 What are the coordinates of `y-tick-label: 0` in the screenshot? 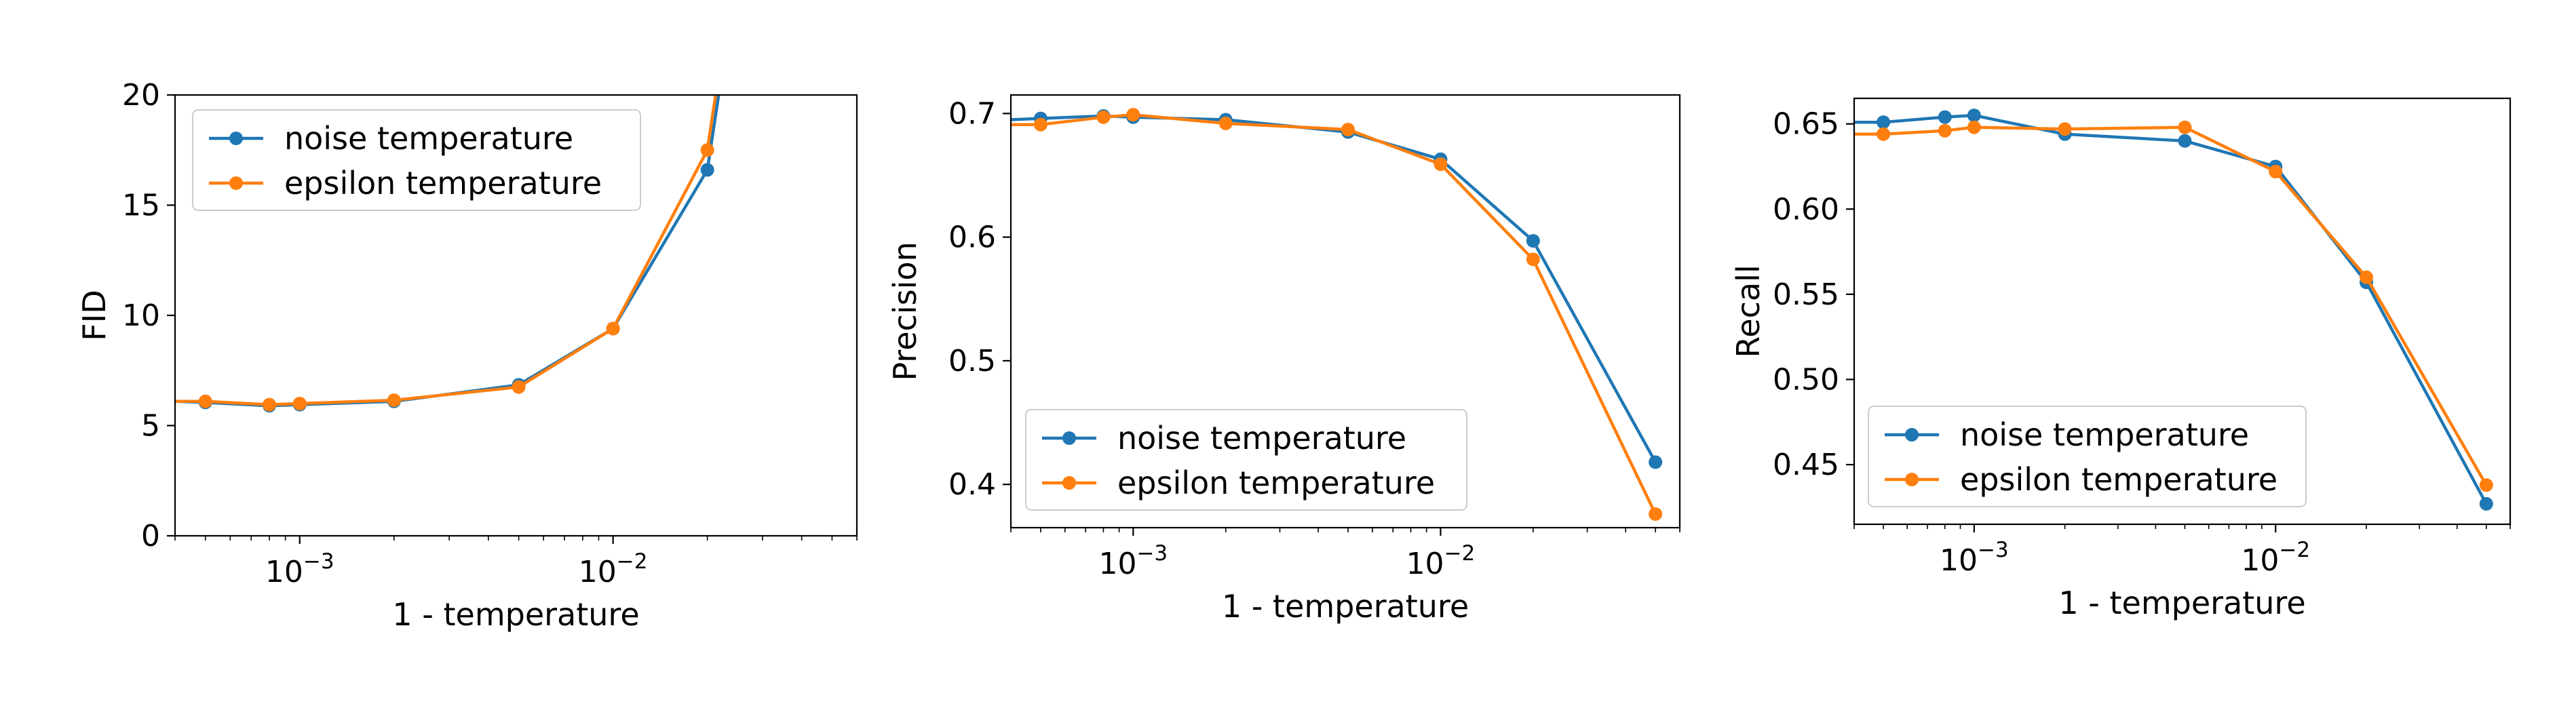 It's located at (150, 536).